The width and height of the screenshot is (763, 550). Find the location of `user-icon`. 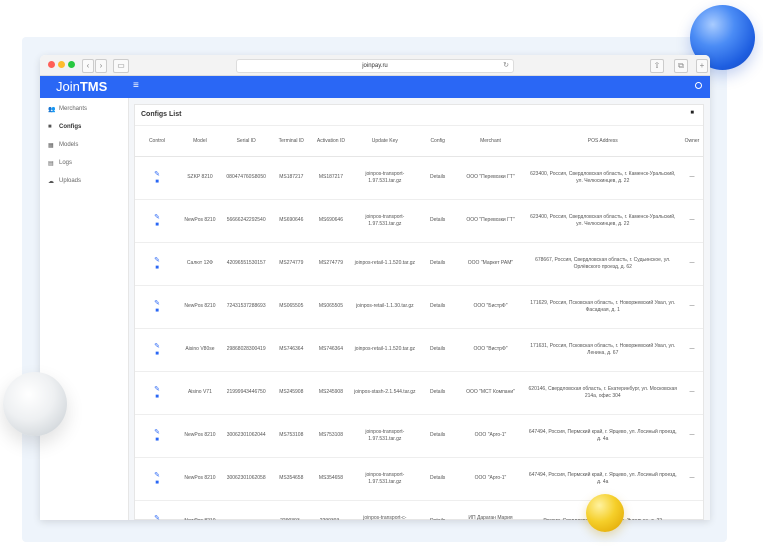

user-icon is located at coordinates (698, 85).